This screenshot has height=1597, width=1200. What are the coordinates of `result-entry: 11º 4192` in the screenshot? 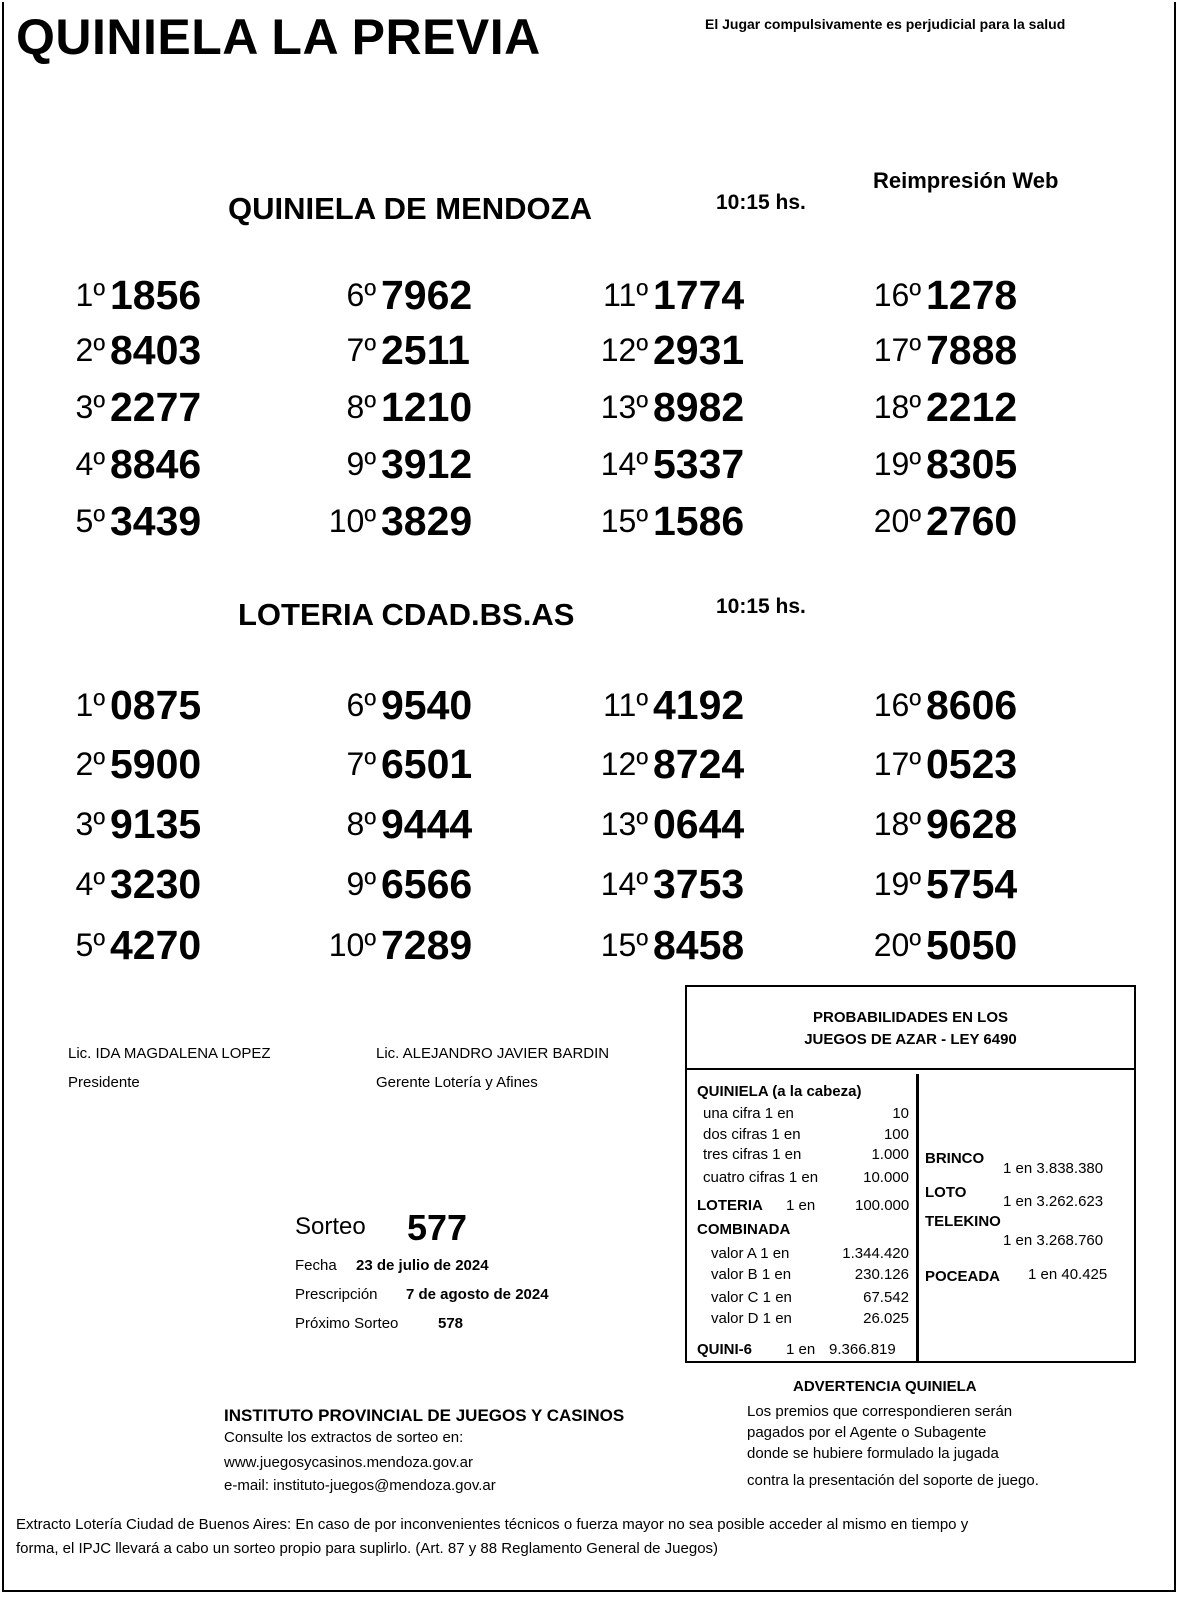 It's located at (651, 705).